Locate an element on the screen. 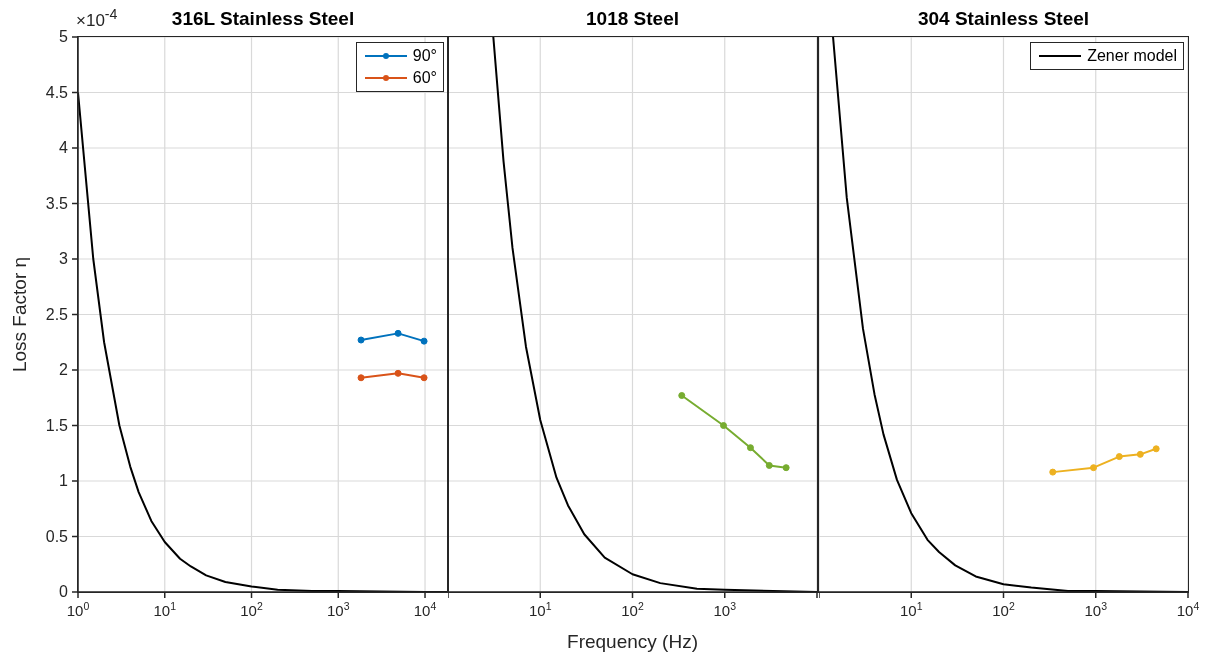  legend-label: 60° is located at coordinates (424, 78).